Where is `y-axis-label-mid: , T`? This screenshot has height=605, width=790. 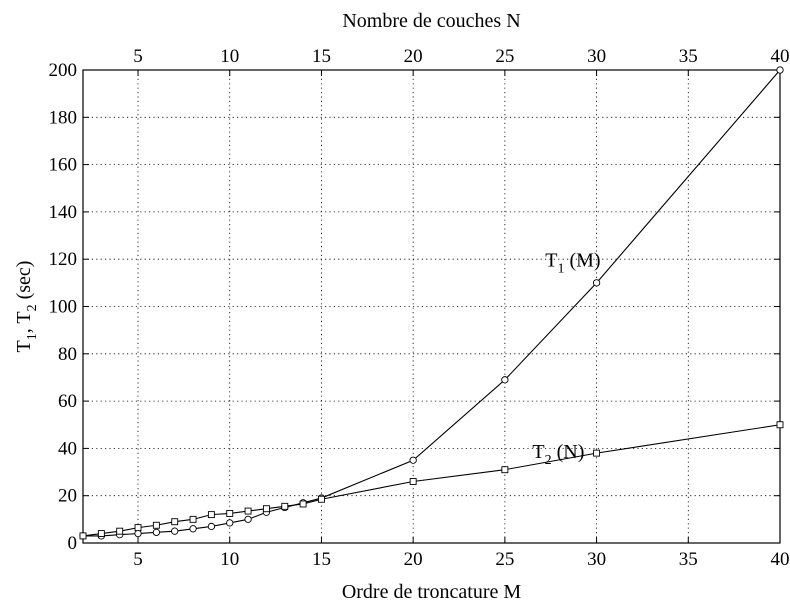 y-axis-label-mid: , T is located at coordinates (24, 322).